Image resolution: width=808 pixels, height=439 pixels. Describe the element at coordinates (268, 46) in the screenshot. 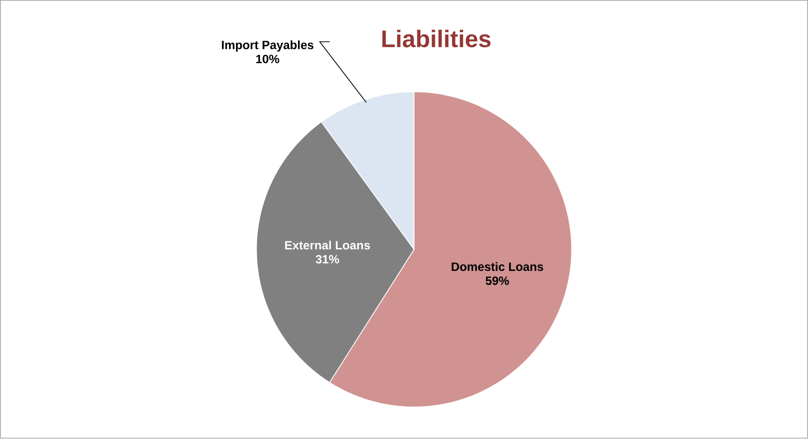

I see `slice-label: Import Payables` at that location.